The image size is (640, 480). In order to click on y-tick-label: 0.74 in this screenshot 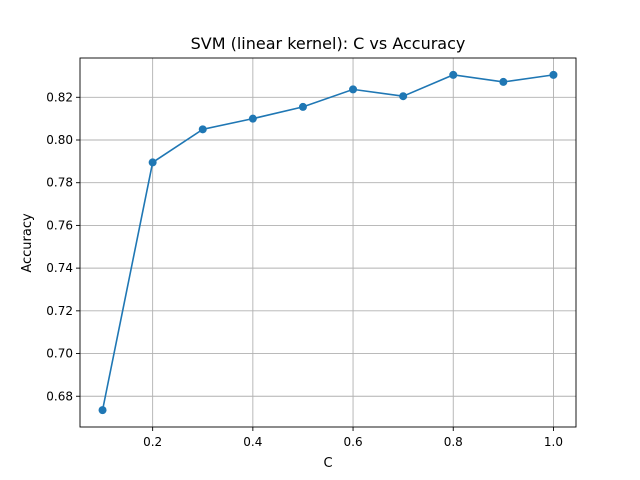, I will do `click(59, 268)`.